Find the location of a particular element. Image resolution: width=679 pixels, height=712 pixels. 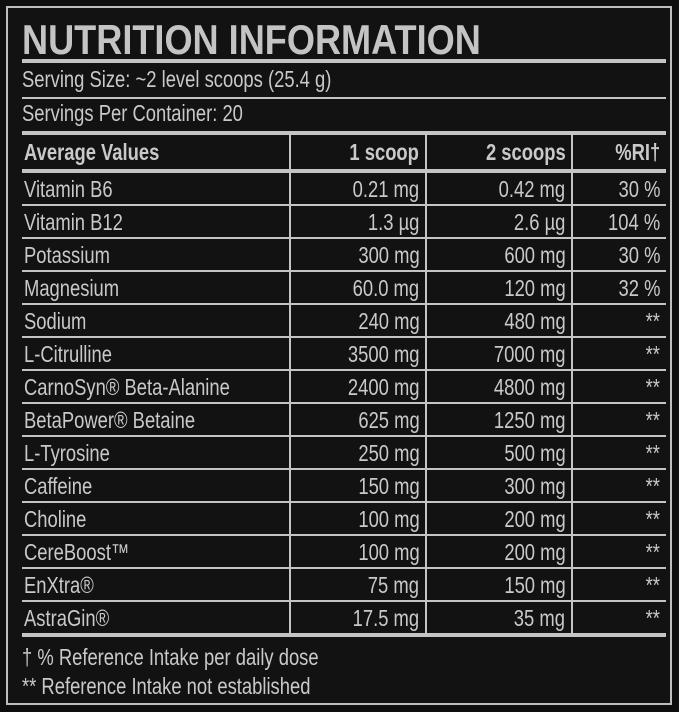

nutrient-name: CarnoSyn® Beta-Alanine is located at coordinates (156, 387).